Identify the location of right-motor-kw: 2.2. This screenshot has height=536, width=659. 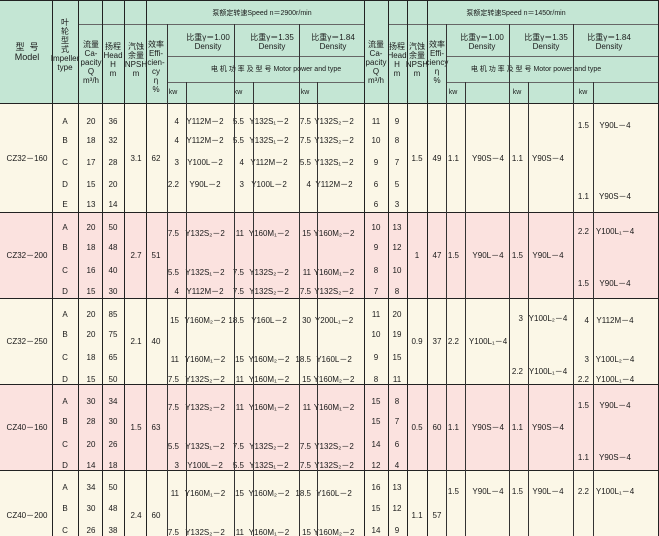
(583, 231).